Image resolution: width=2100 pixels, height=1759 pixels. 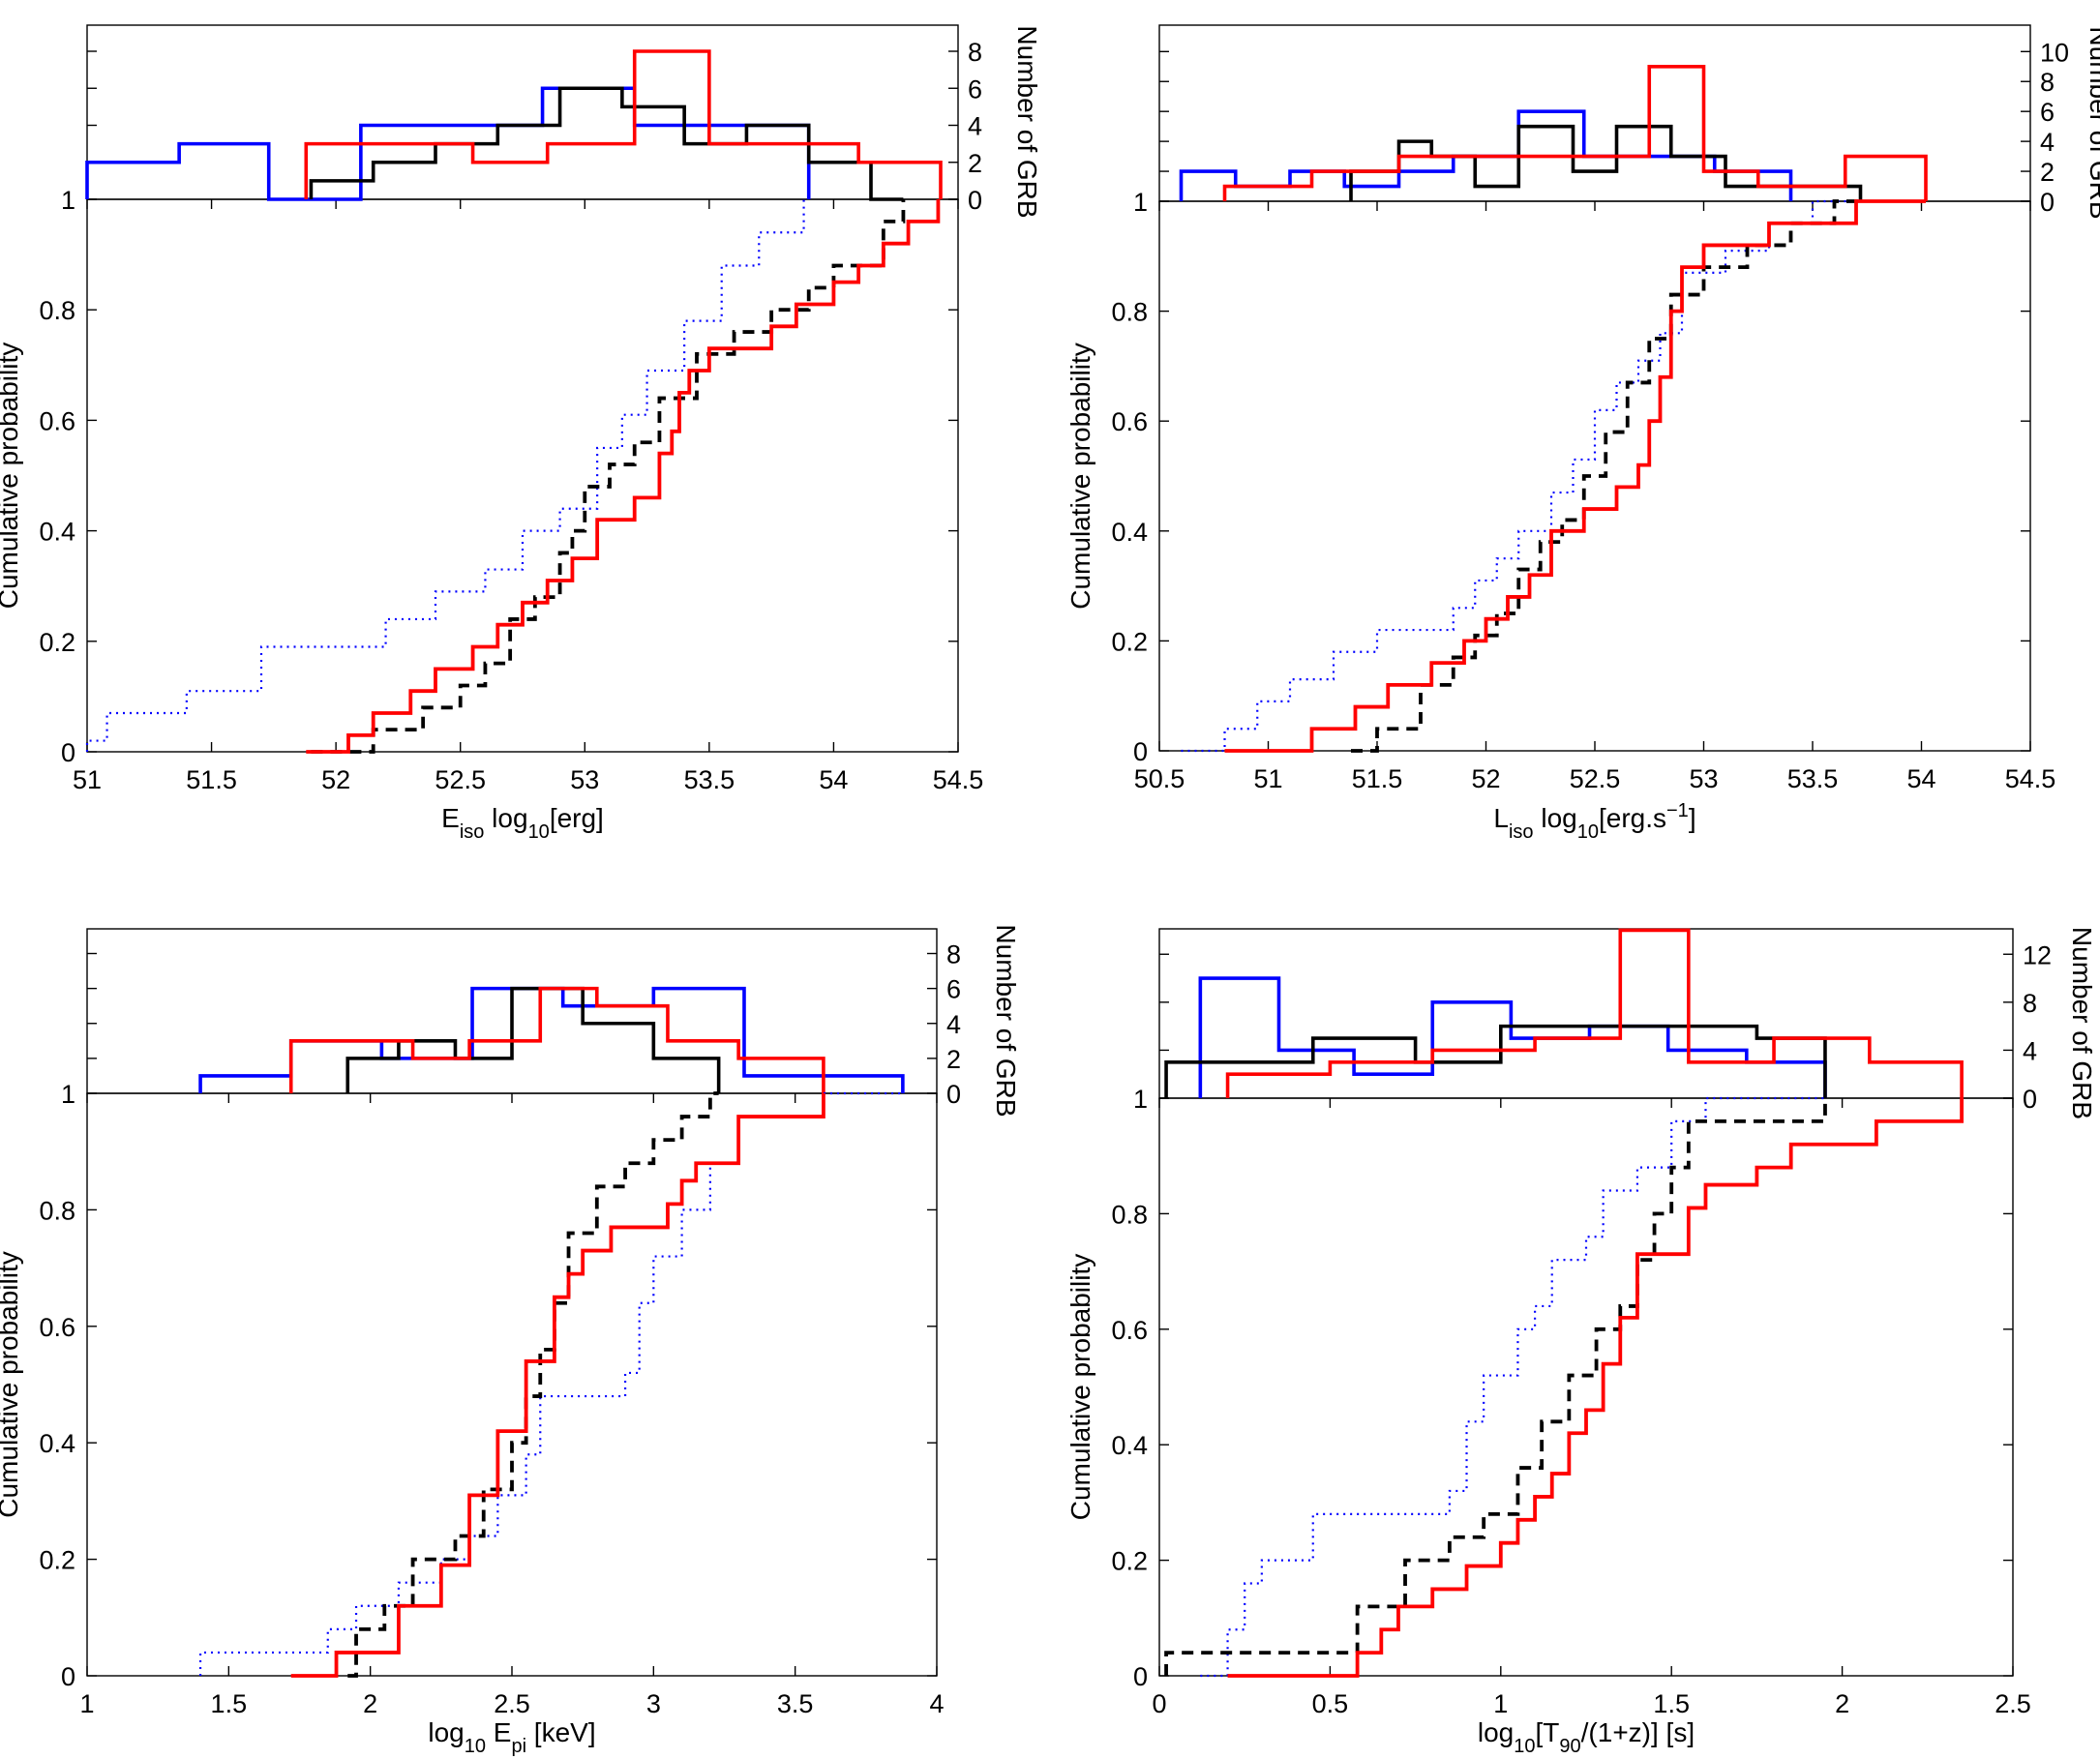 I want to click on x-axis-label: Eiso log10[erg], so click(x=523, y=823).